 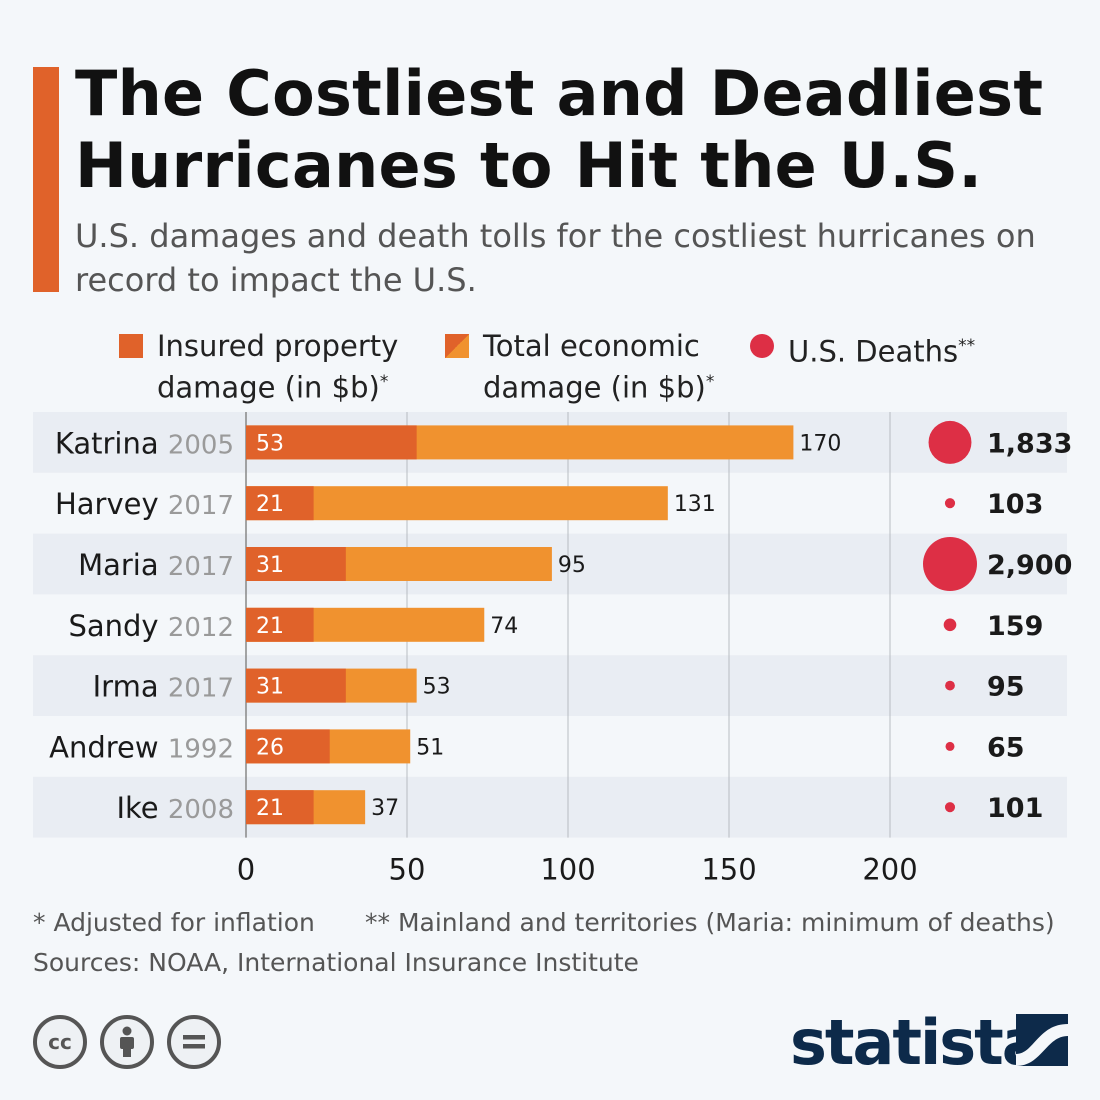 I want to click on category-label: Andrew 1992, so click(x=141, y=747).